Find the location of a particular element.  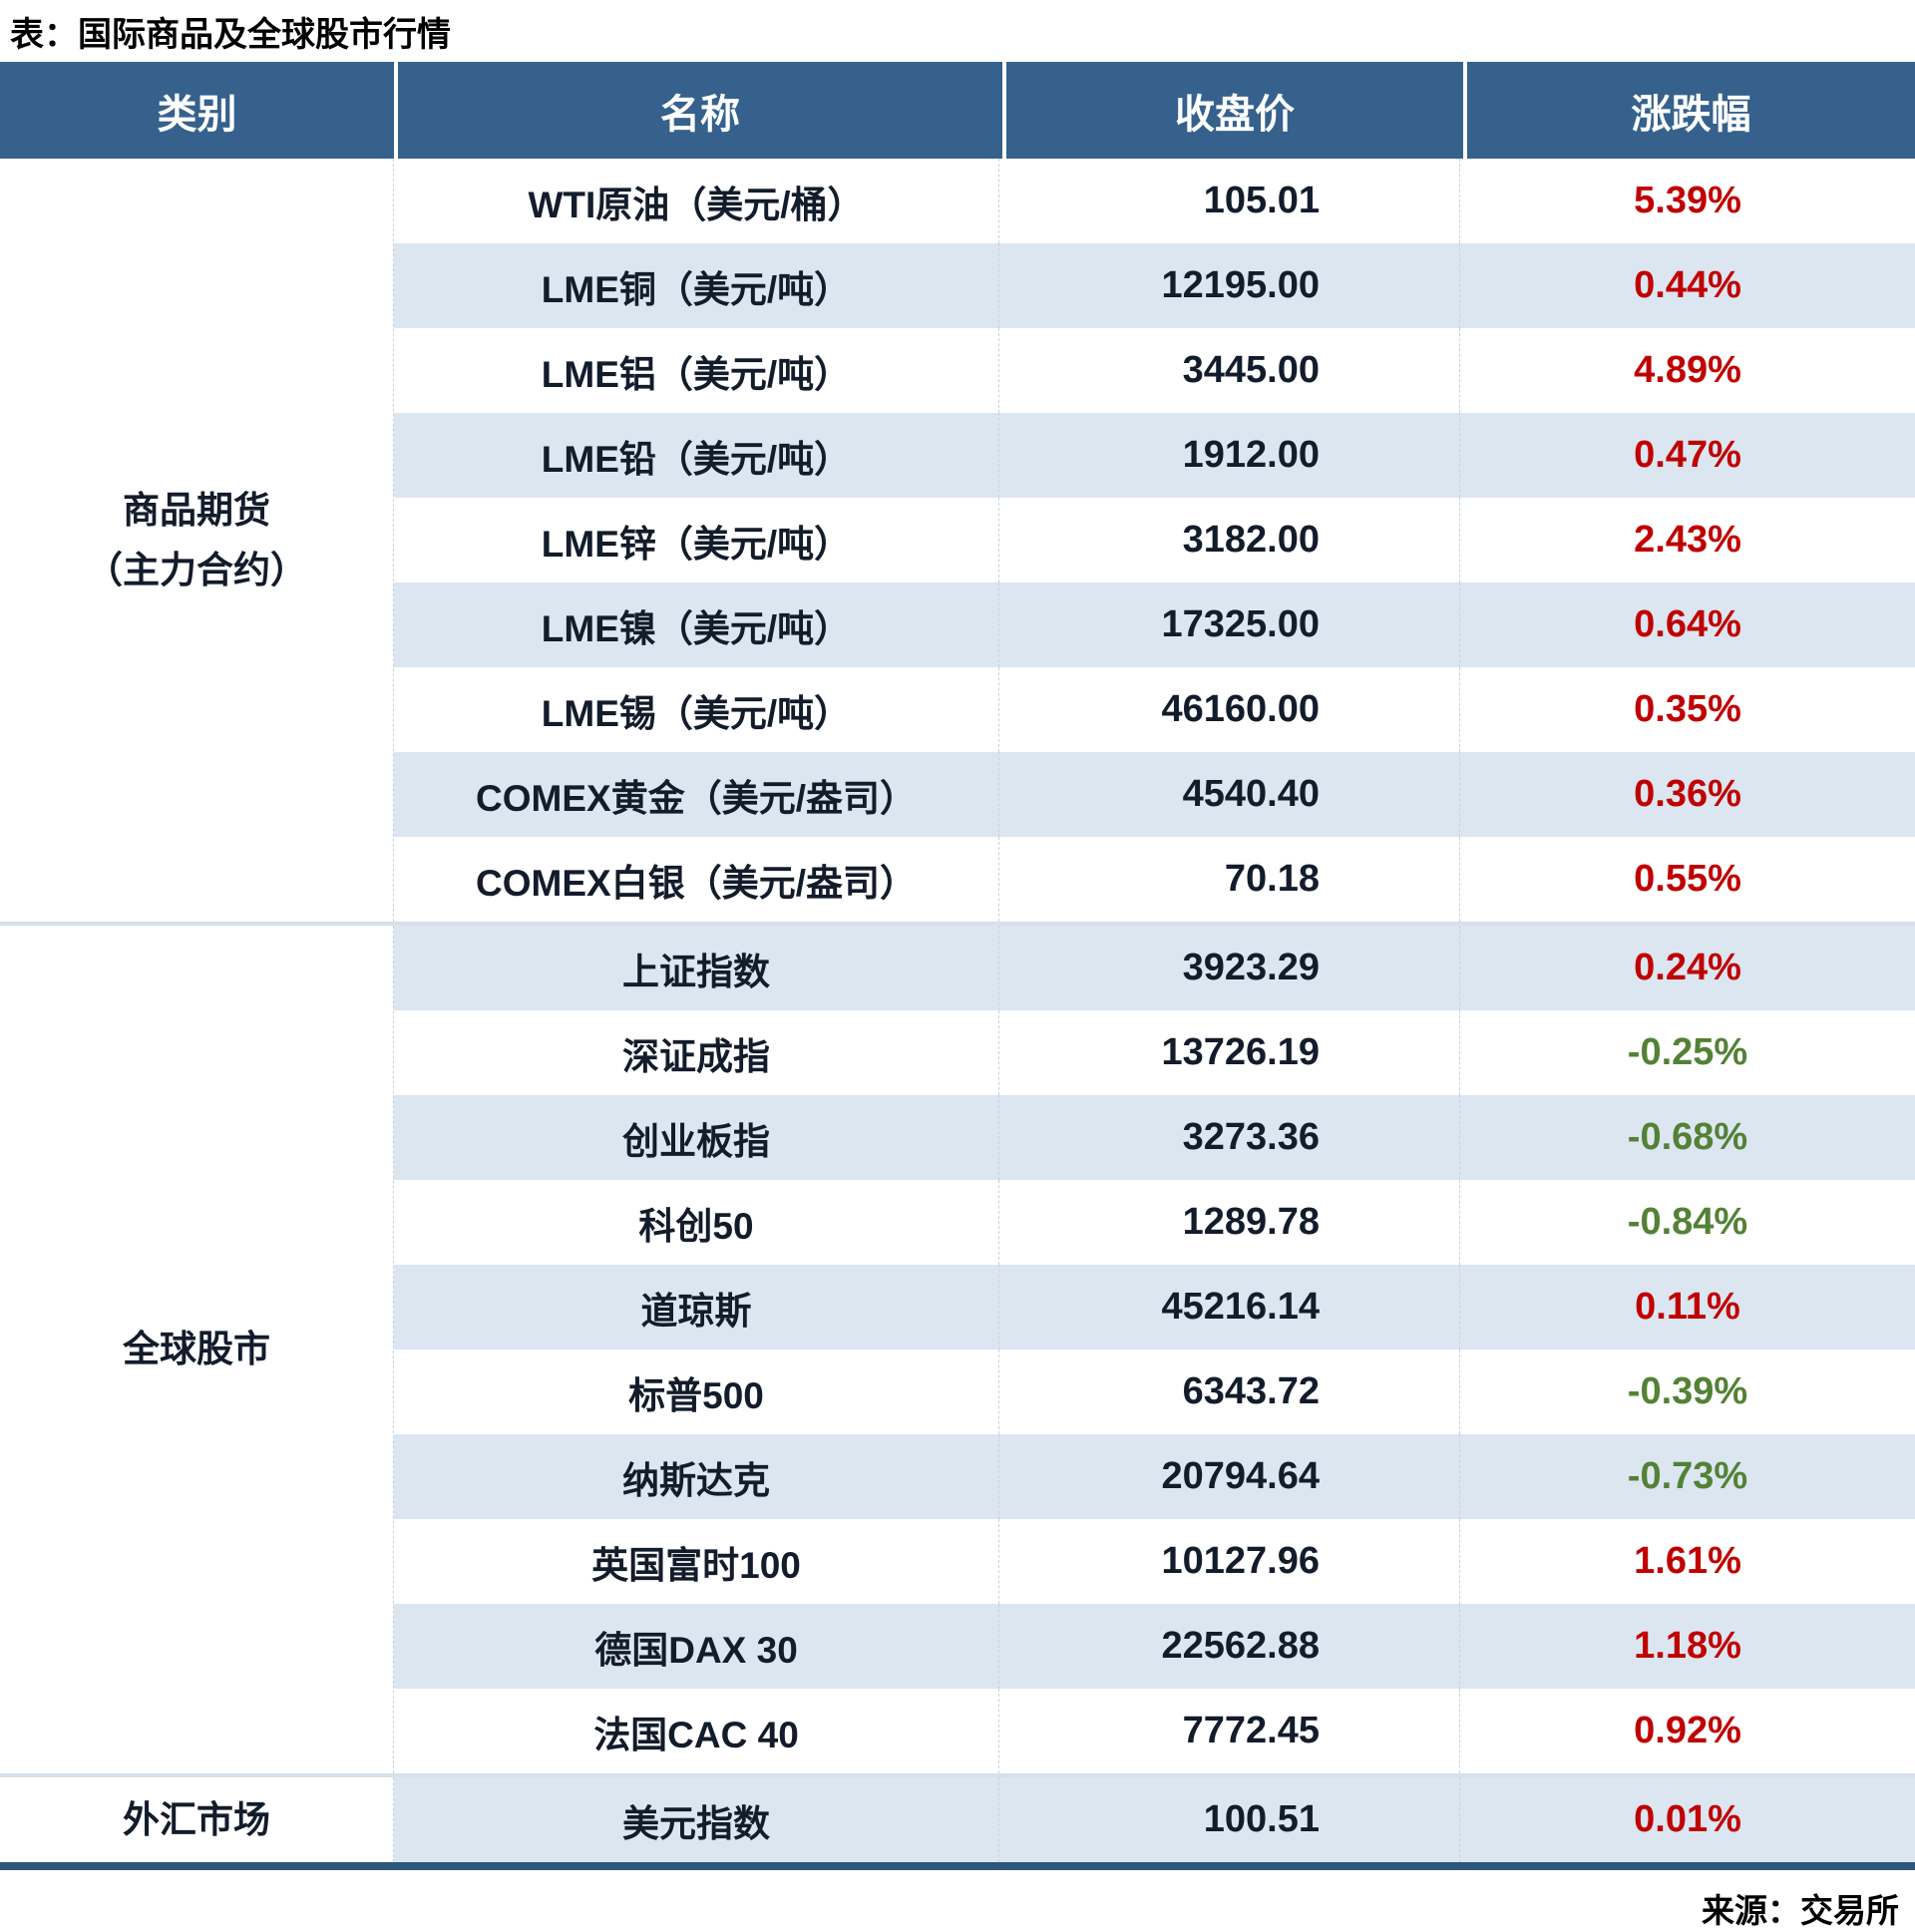

header-close-price: 收盘价 is located at coordinates (1232, 111).